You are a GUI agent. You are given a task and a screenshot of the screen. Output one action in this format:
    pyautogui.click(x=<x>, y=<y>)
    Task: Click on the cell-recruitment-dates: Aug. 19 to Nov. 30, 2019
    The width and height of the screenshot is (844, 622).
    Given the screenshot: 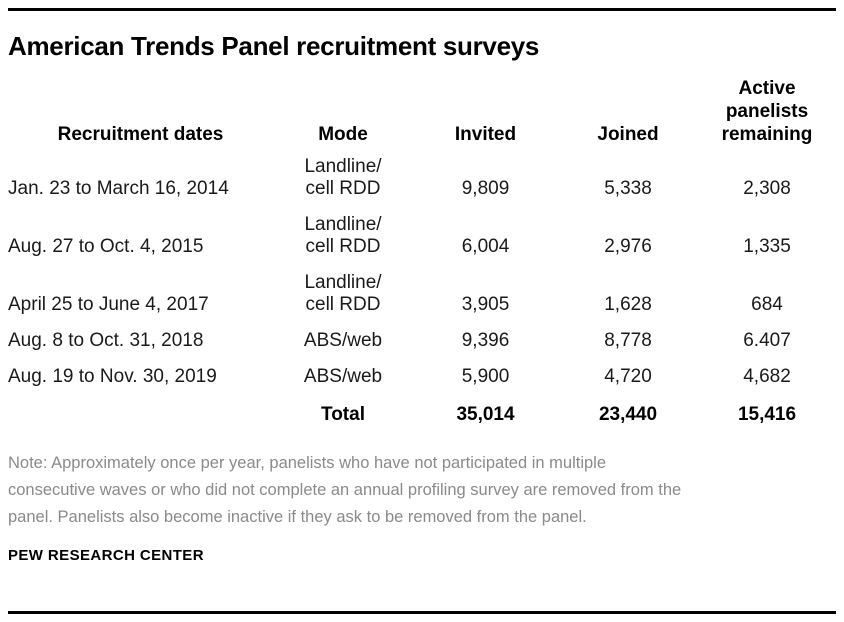 What is the action you would take?
    pyautogui.click(x=112, y=376)
    